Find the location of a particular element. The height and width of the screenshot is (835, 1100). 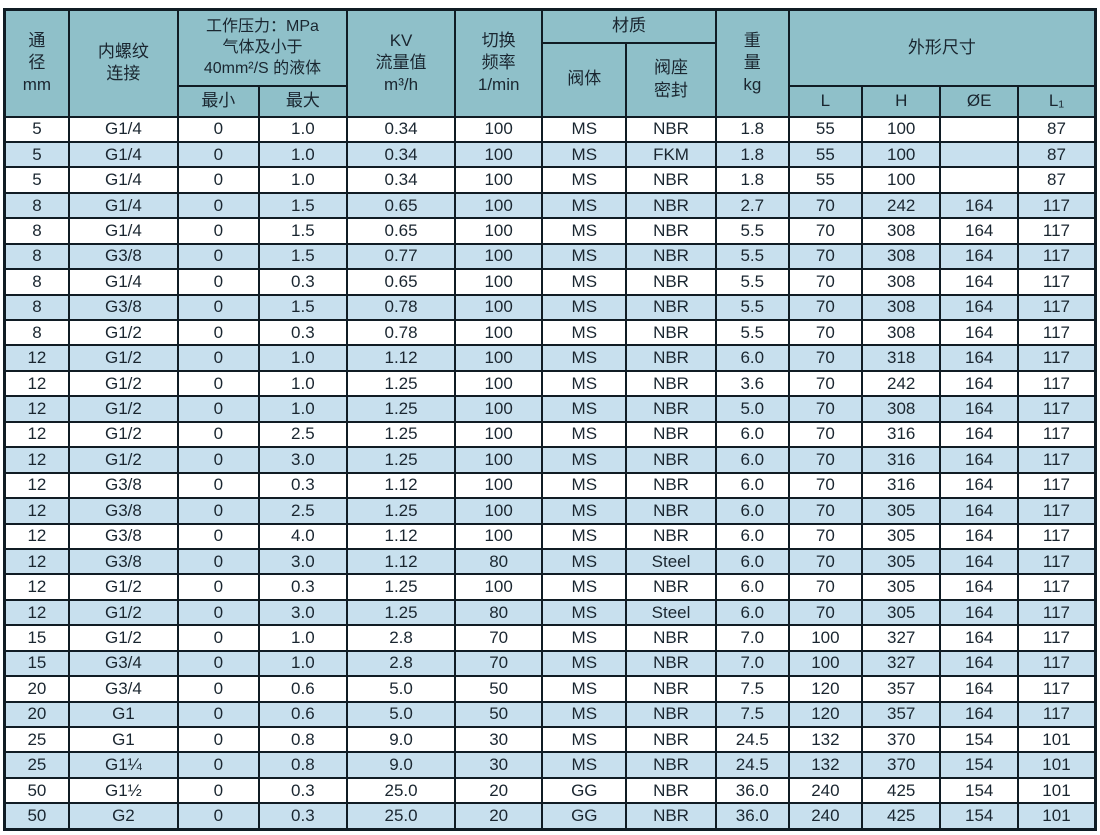

cell-dim-oe is located at coordinates (979, 129).